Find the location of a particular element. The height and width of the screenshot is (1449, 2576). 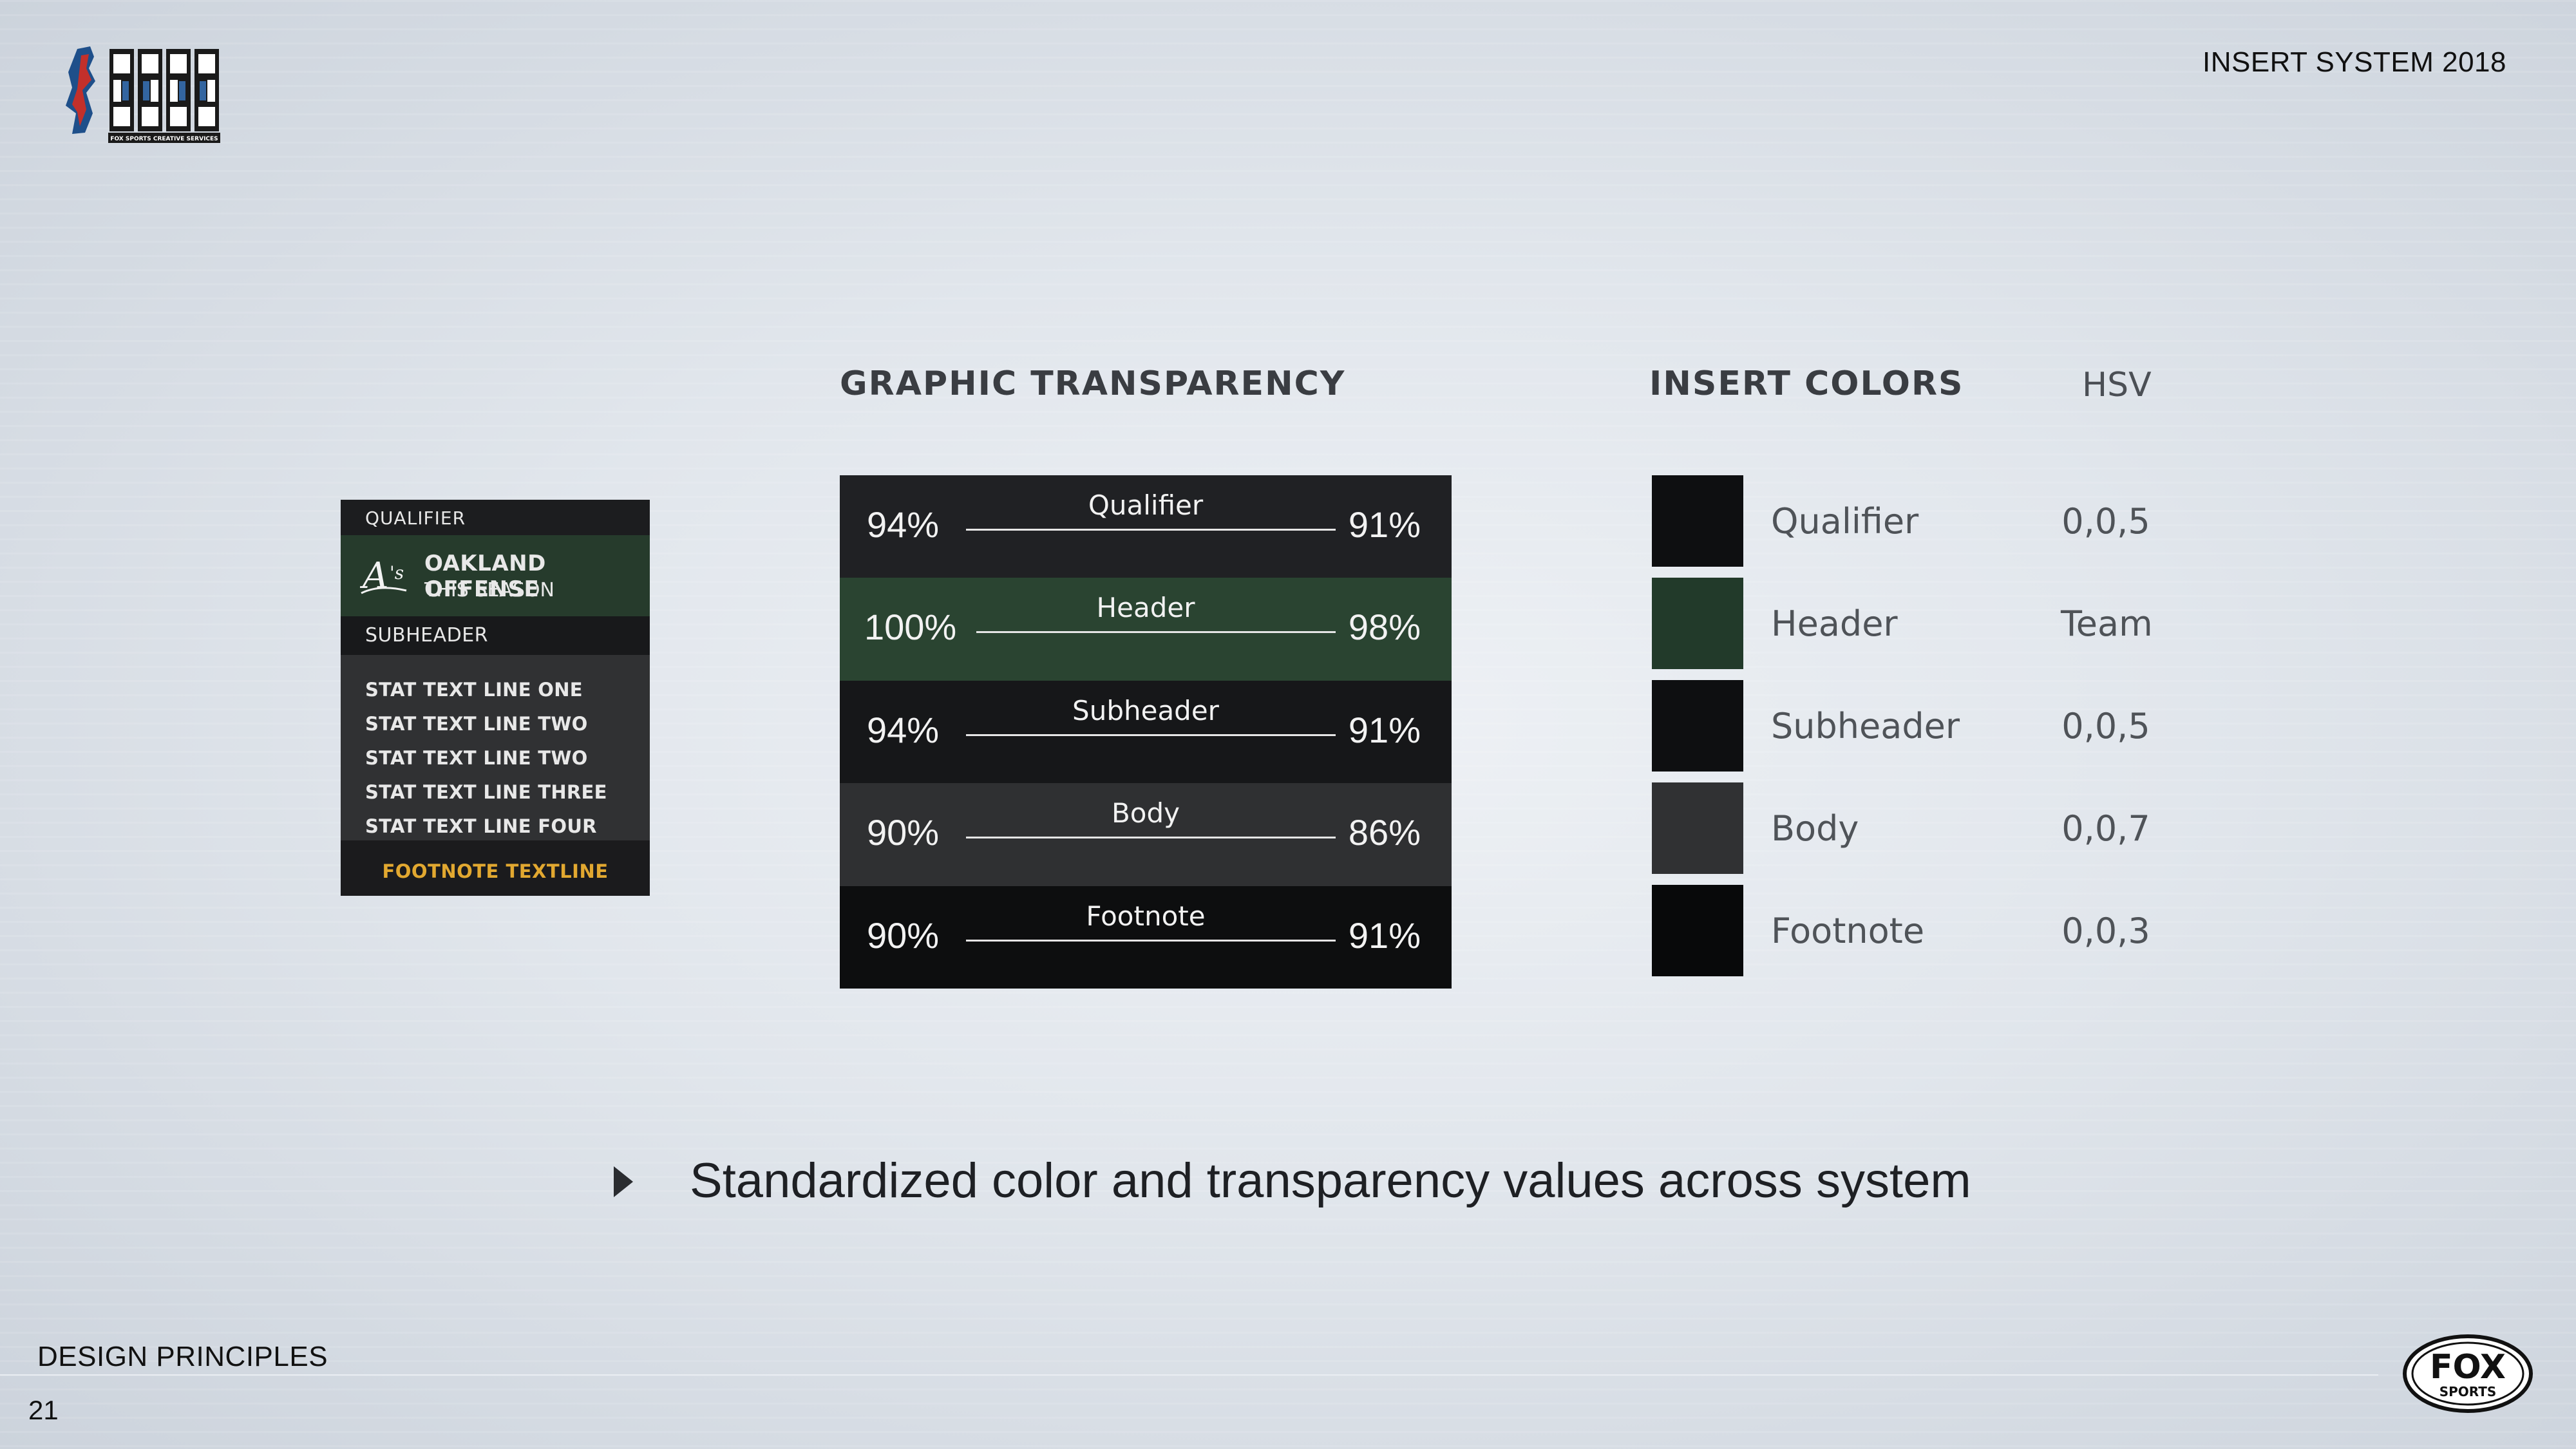

row-label: Header is located at coordinates (1145, 608).